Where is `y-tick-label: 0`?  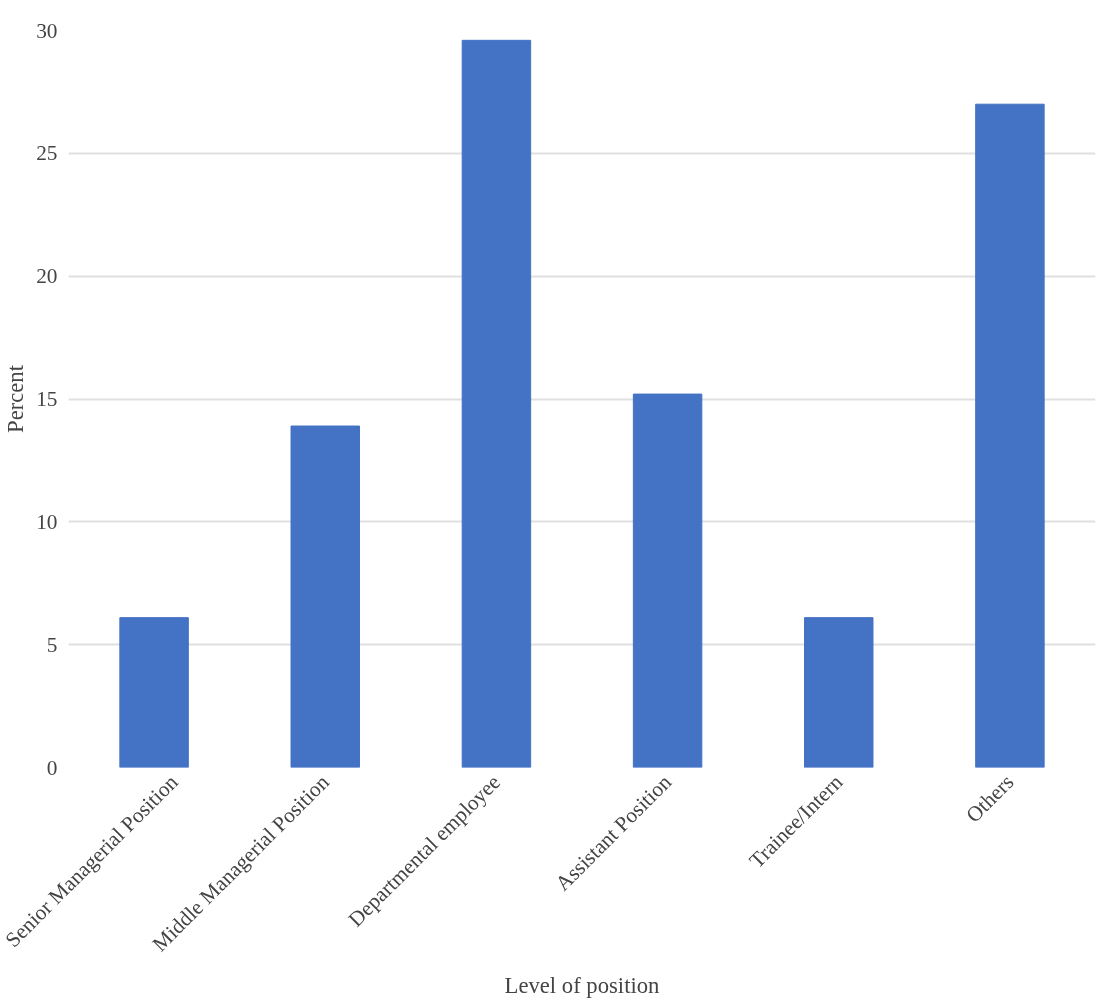 y-tick-label: 0 is located at coordinates (52, 767).